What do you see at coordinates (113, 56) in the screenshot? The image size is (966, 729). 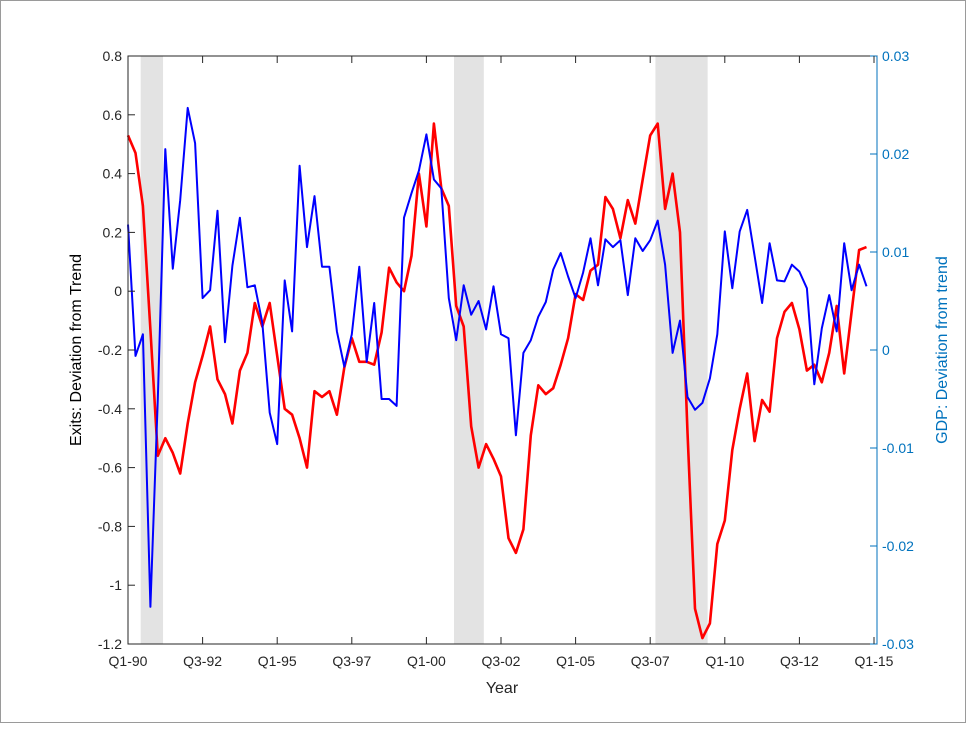 I see `left-tick-label: 0.8` at bounding box center [113, 56].